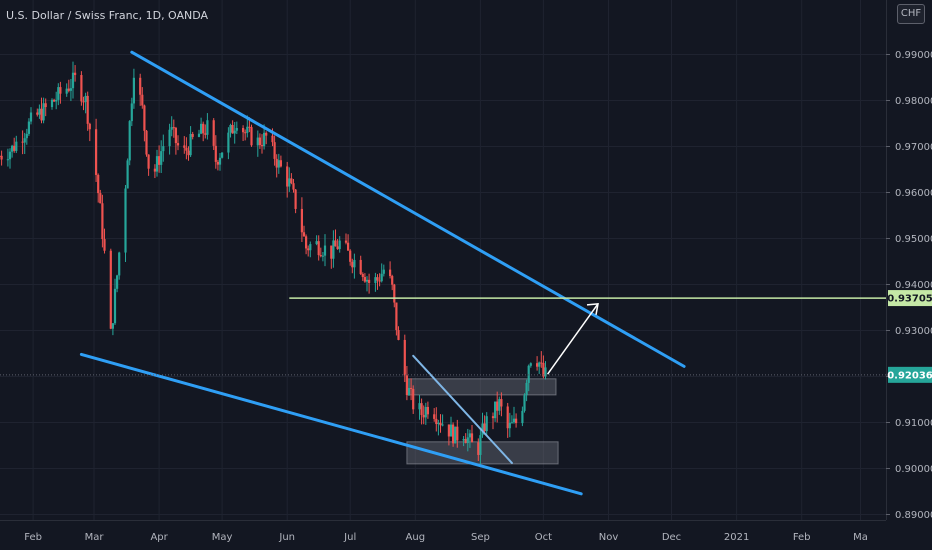 This screenshot has height=550, width=932. Describe the element at coordinates (416, 537) in the screenshot. I see `x-tick-label: Aug` at that location.